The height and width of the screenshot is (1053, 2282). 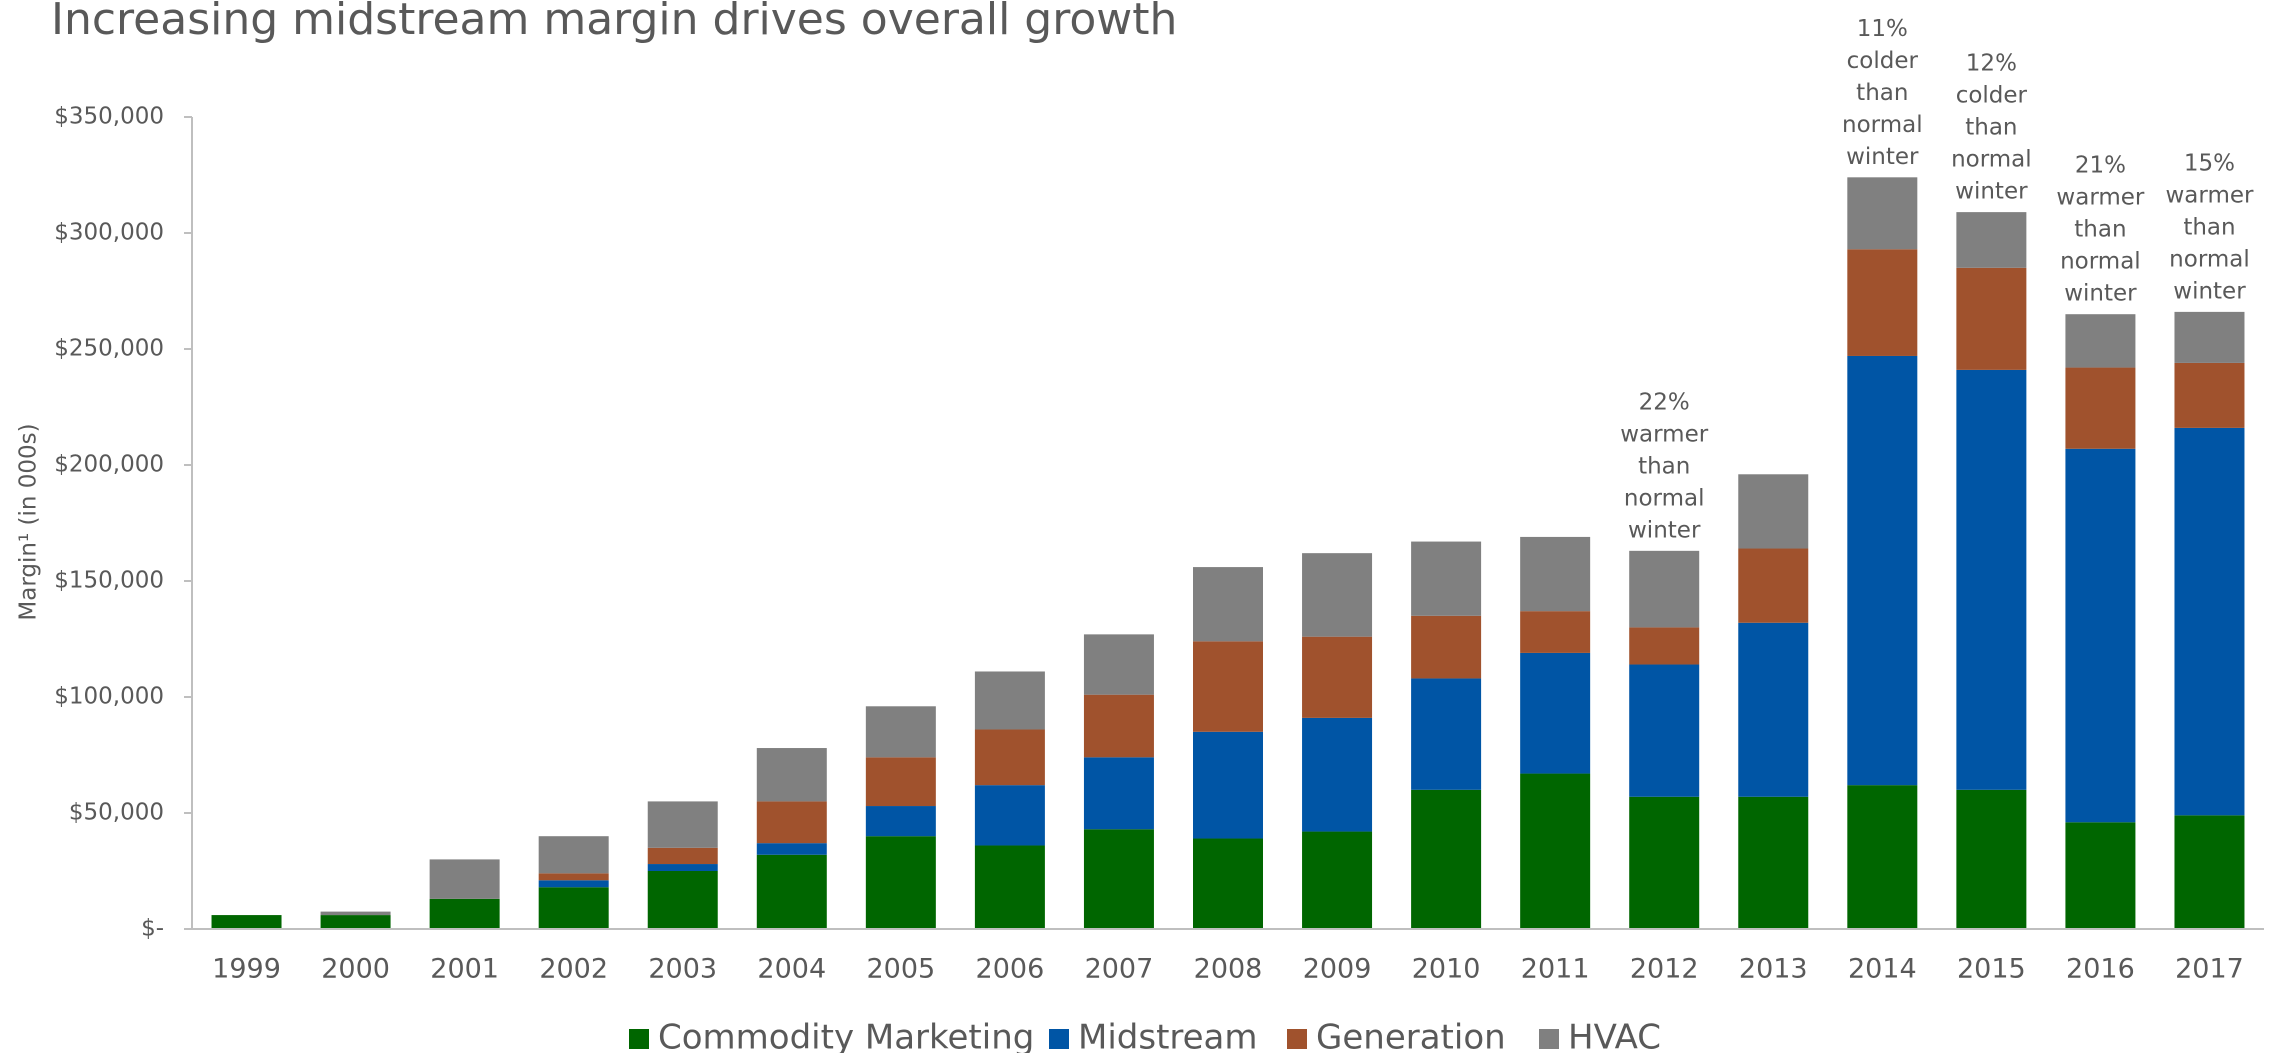 What do you see at coordinates (152, 929) in the screenshot?
I see `y-tick-label: $-` at bounding box center [152, 929].